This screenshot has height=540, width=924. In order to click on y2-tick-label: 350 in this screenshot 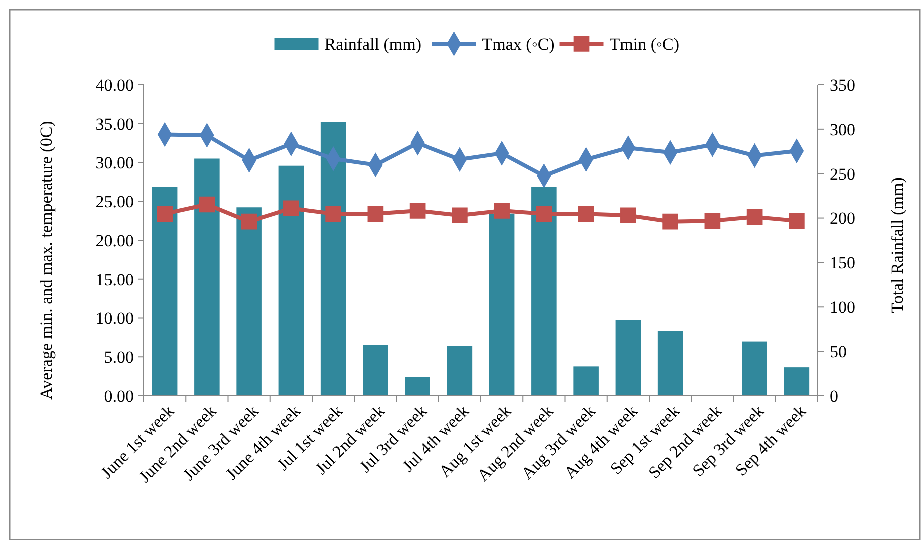, I will do `click(843, 85)`.